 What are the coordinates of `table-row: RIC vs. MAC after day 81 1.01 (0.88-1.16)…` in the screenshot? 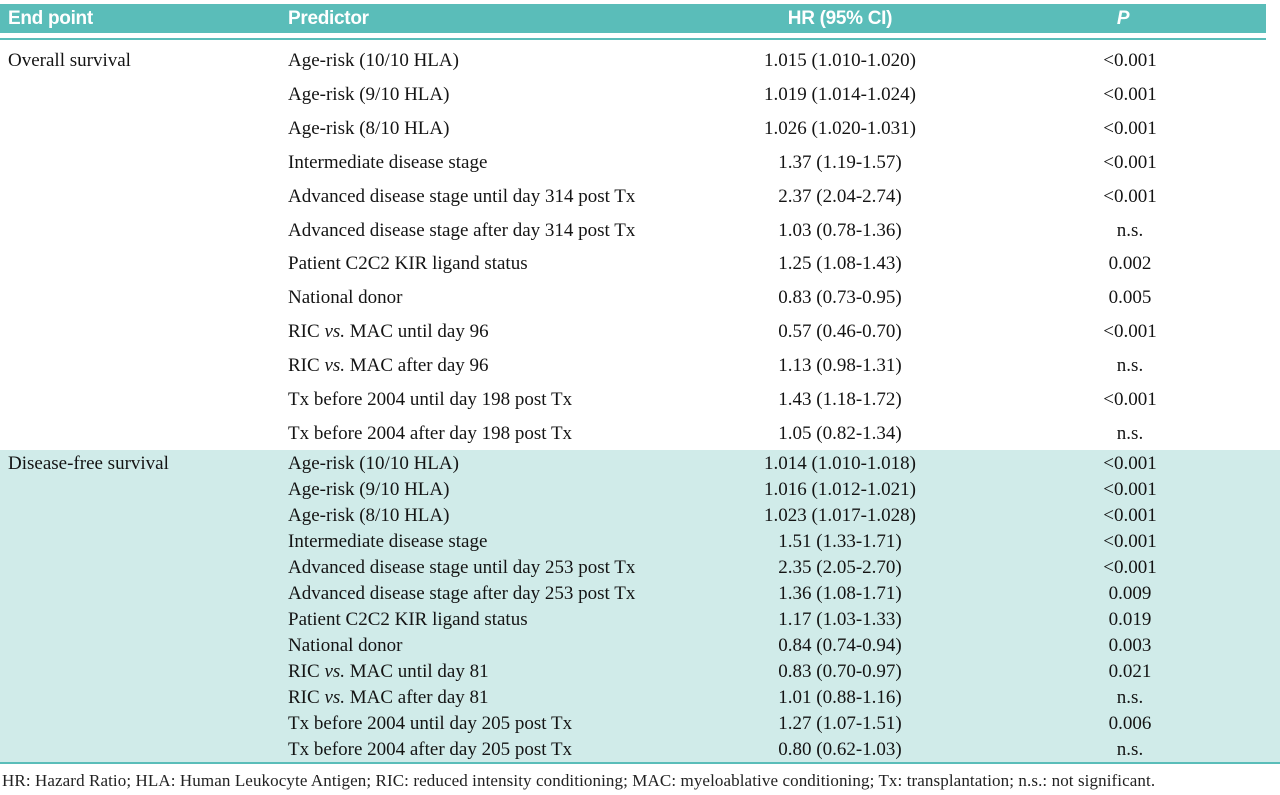 It's located at (640, 697).